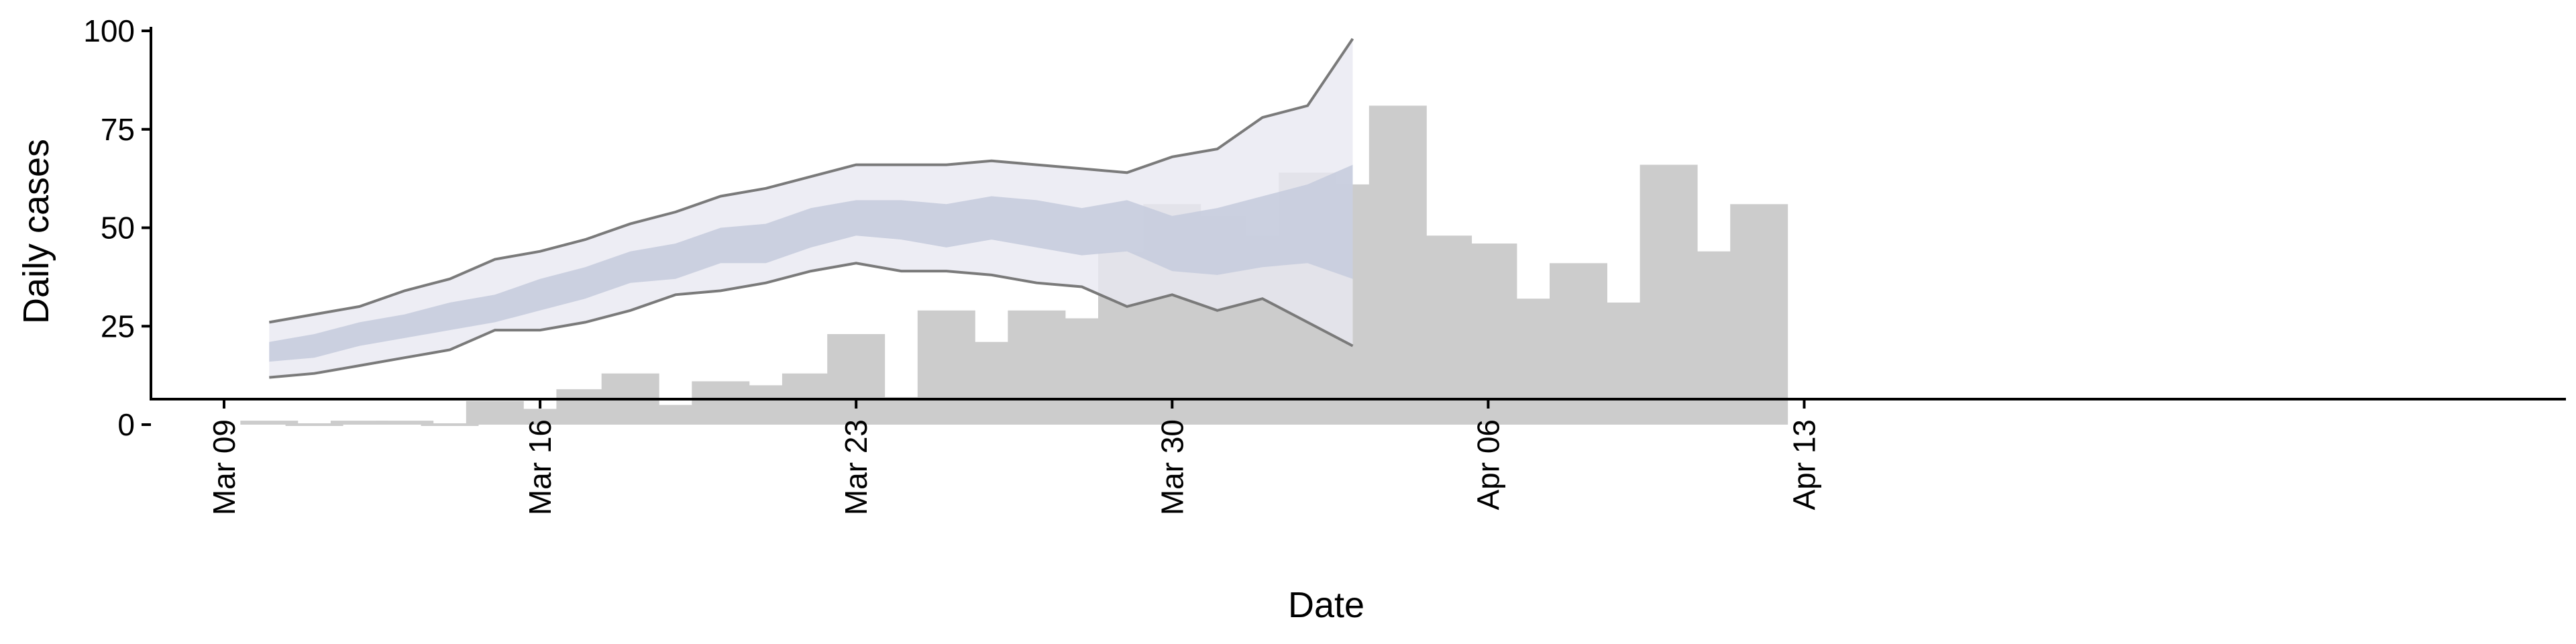 The height and width of the screenshot is (644, 2576). I want to click on x-tick-label-2020-03-09: Mar 09, so click(224, 467).